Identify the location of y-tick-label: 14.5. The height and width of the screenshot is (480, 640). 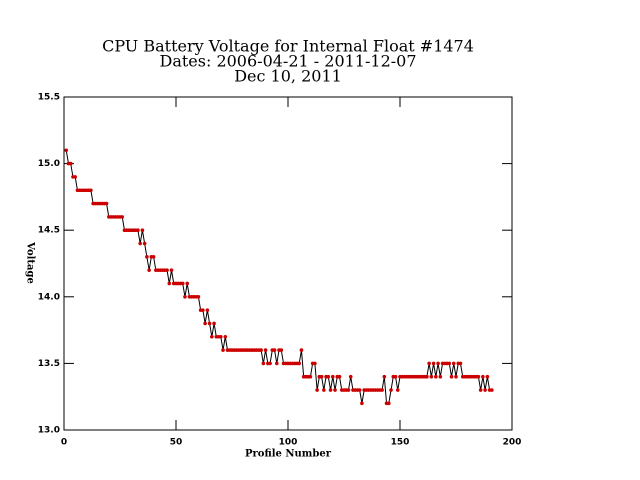
(49, 231).